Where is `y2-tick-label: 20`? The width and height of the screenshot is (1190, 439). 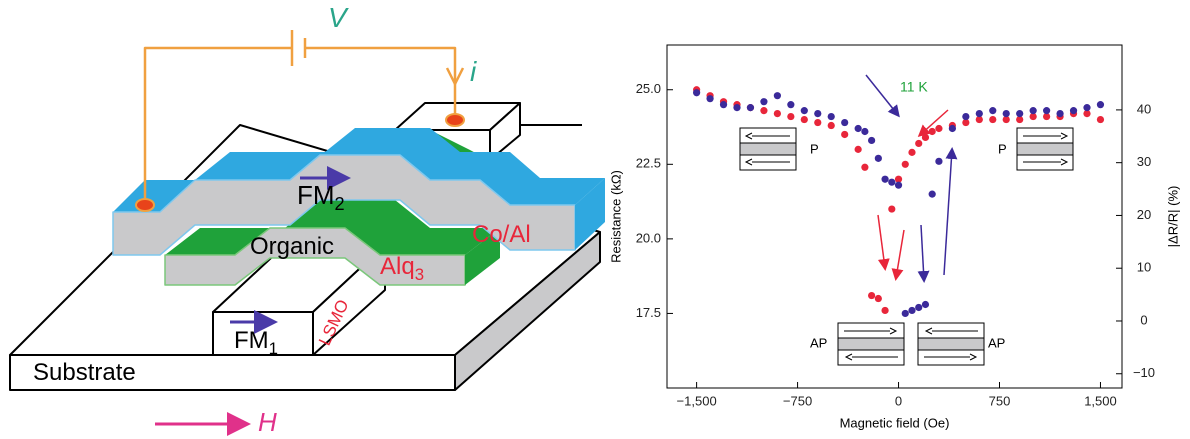 y2-tick-label: 20 is located at coordinates (1144, 214).